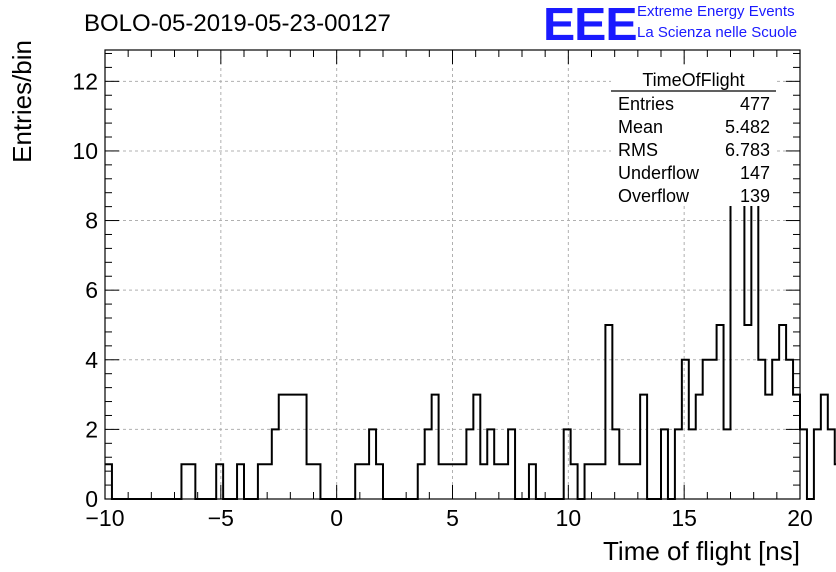  Describe the element at coordinates (452, 518) in the screenshot. I see `x-tick-label: 5` at that location.